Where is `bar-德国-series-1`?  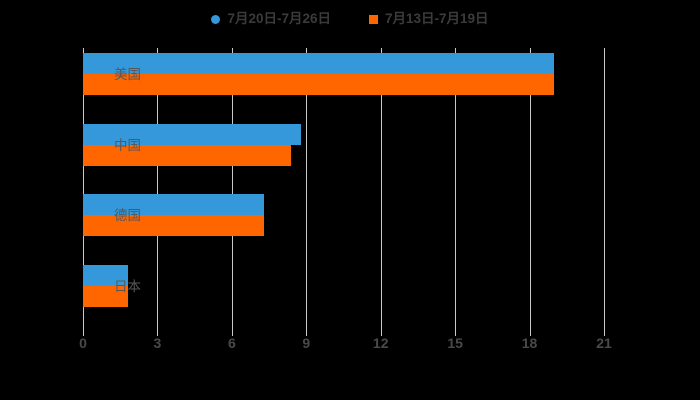
bar-德国-series-1 is located at coordinates (174, 205).